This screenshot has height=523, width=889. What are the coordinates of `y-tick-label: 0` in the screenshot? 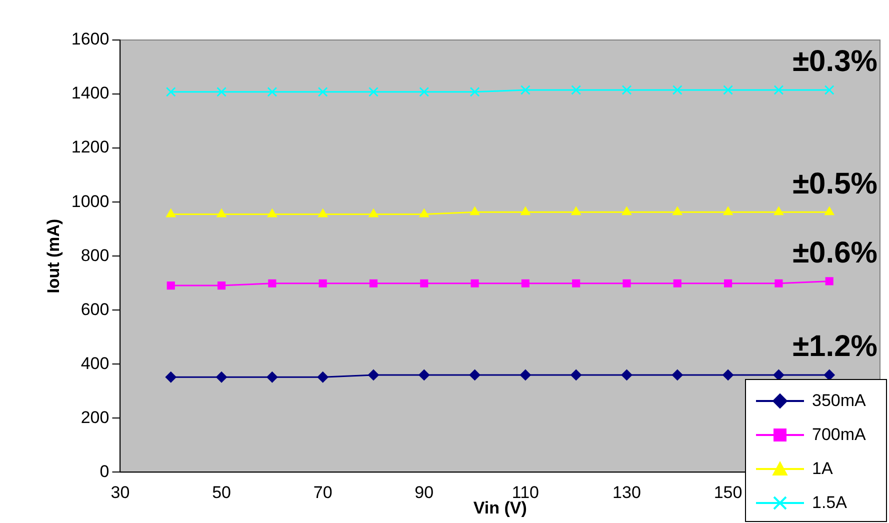 It's located at (105, 471).